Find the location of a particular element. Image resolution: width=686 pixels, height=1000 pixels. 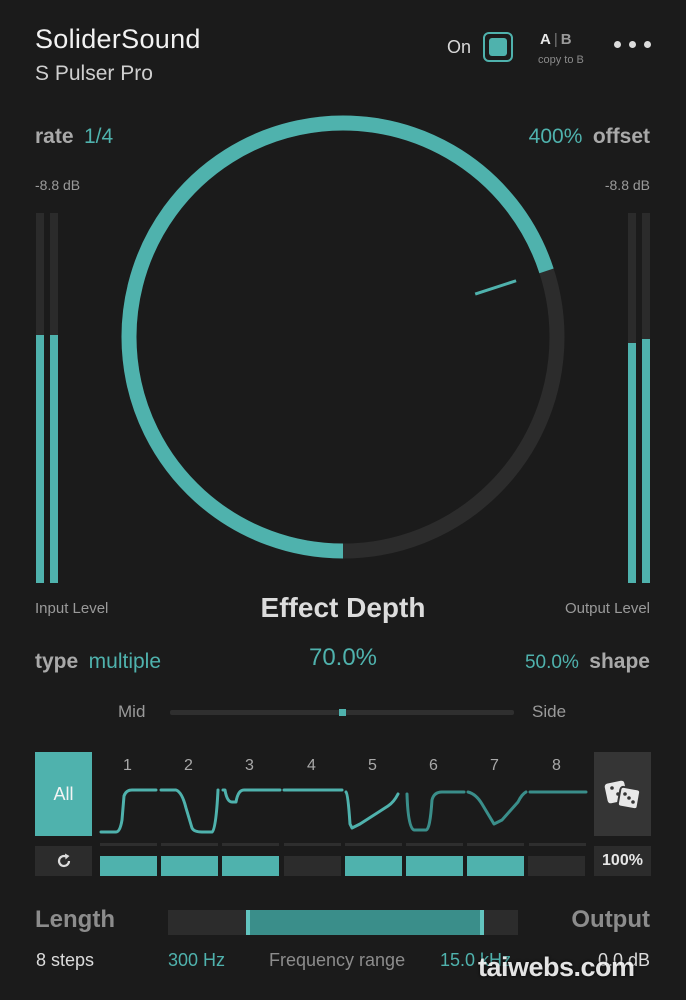

effect-depth-value: 70.0% is located at coordinates (343, 657).